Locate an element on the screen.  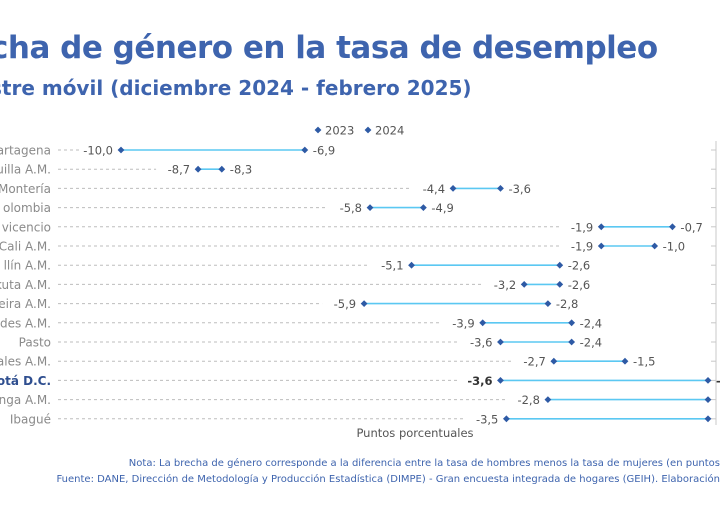
value-label-2023: -2,8 is located at coordinates (528, 400).